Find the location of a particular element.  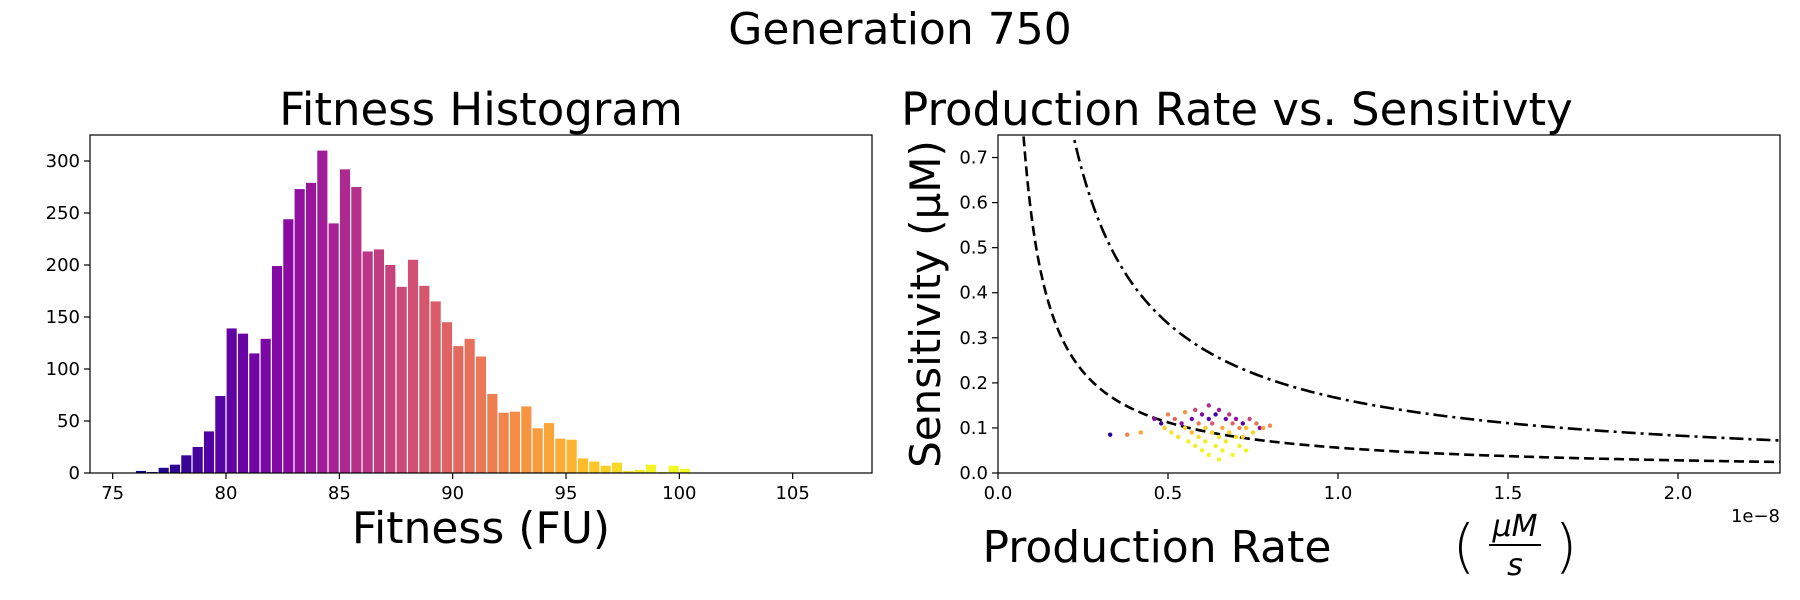

scatter-x-ticks: 0.0 0.5 1.0 1.5 2.0 is located at coordinates (1338, 488).